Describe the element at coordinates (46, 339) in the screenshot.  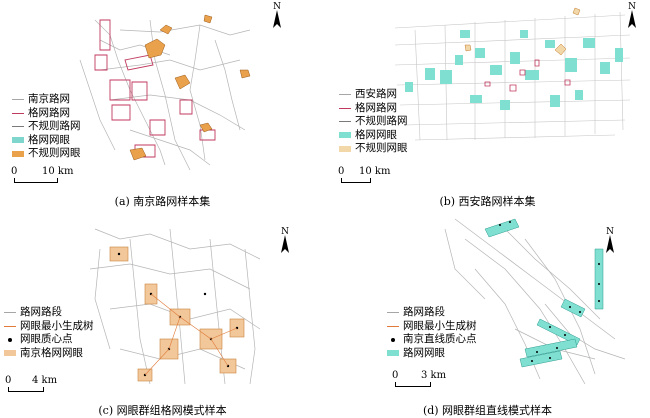
I see `legend-label: 网眼质心点` at that location.